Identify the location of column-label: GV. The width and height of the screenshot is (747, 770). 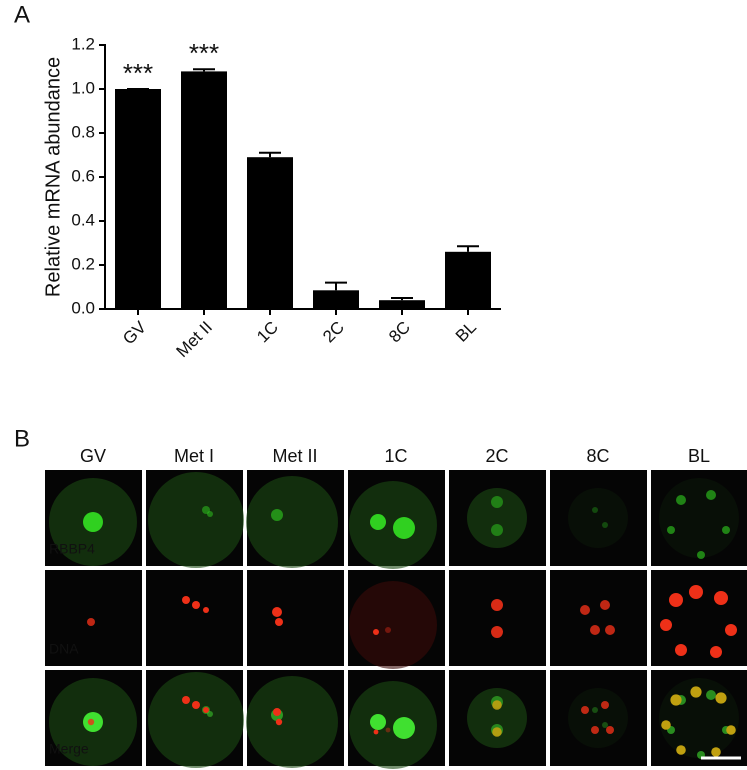
(93, 456).